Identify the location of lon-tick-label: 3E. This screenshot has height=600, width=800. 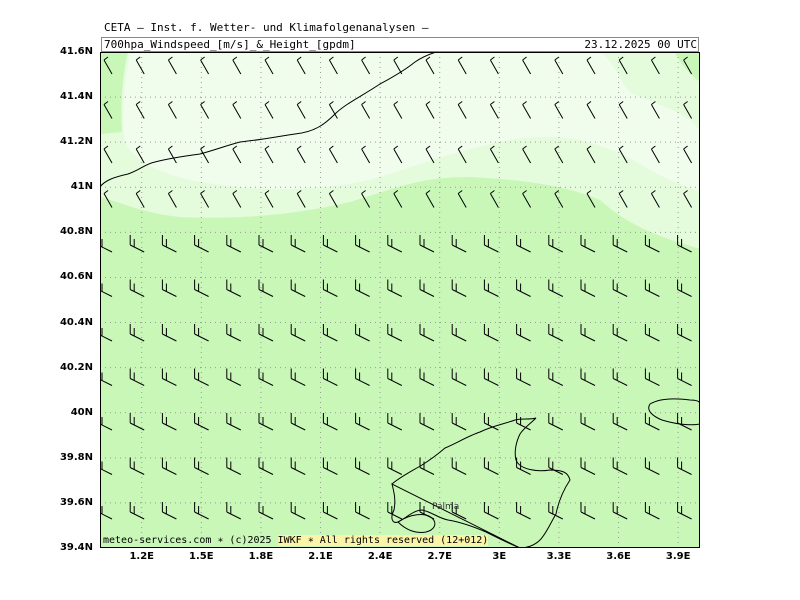
(499, 556).